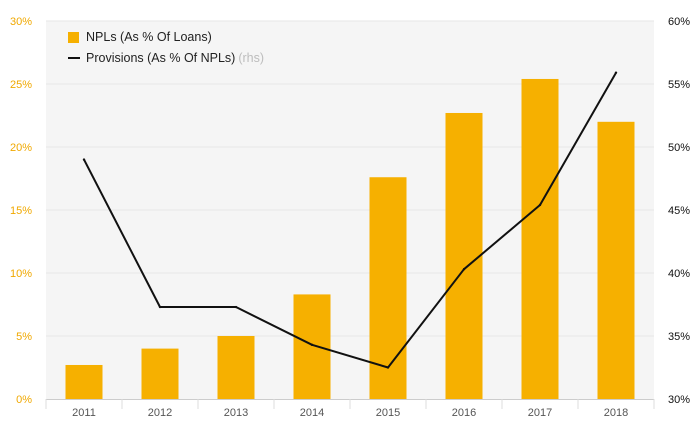  Describe the element at coordinates (679, 85) in the screenshot. I see `y-right-tick-label: 55%` at that location.